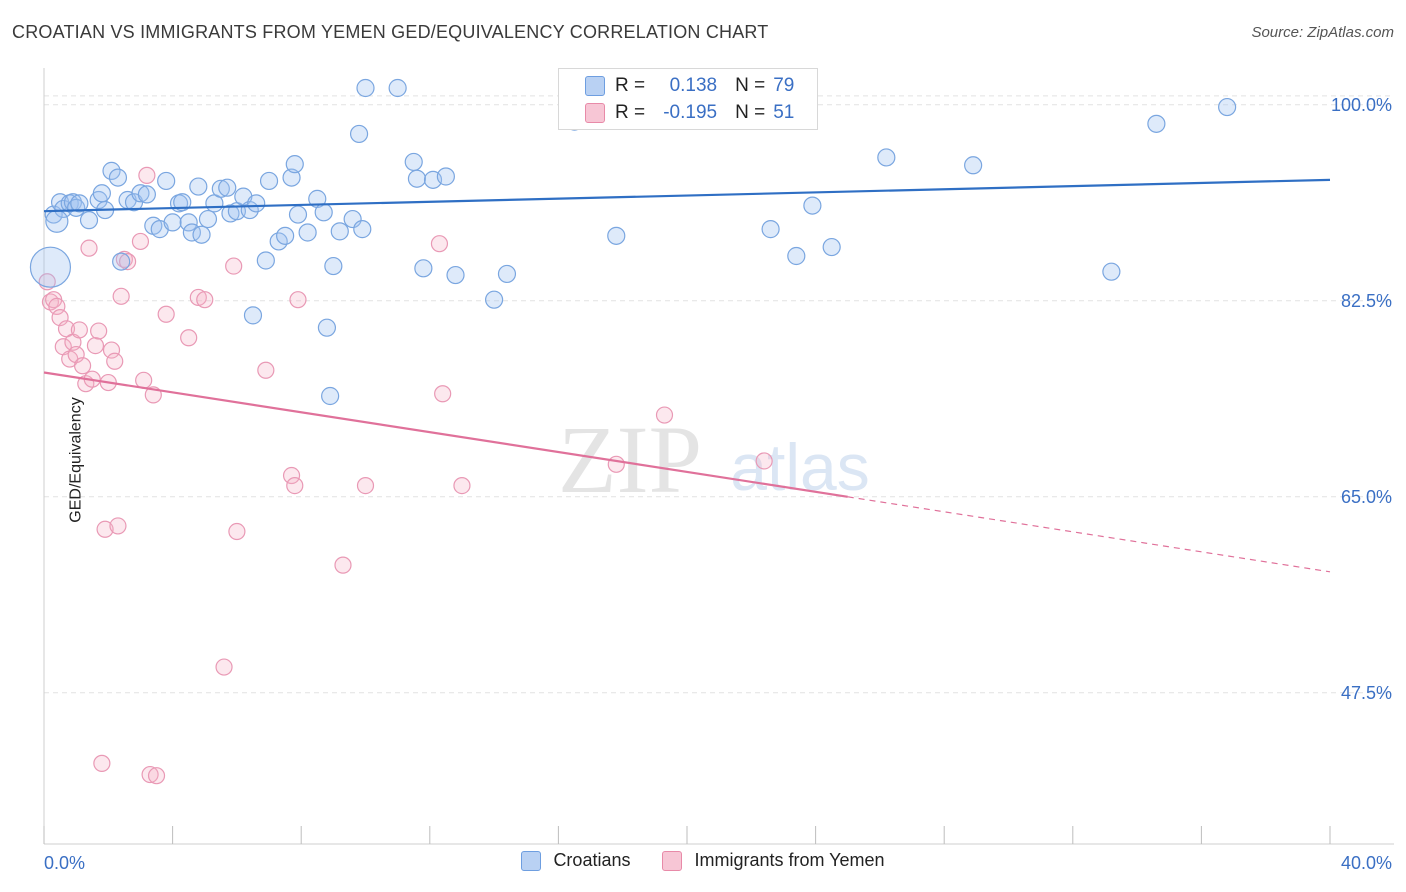 The width and height of the screenshot is (1406, 892). Describe the element at coordinates (690, 112) in the screenshot. I see `legend-r-value: -0.195` at that location.